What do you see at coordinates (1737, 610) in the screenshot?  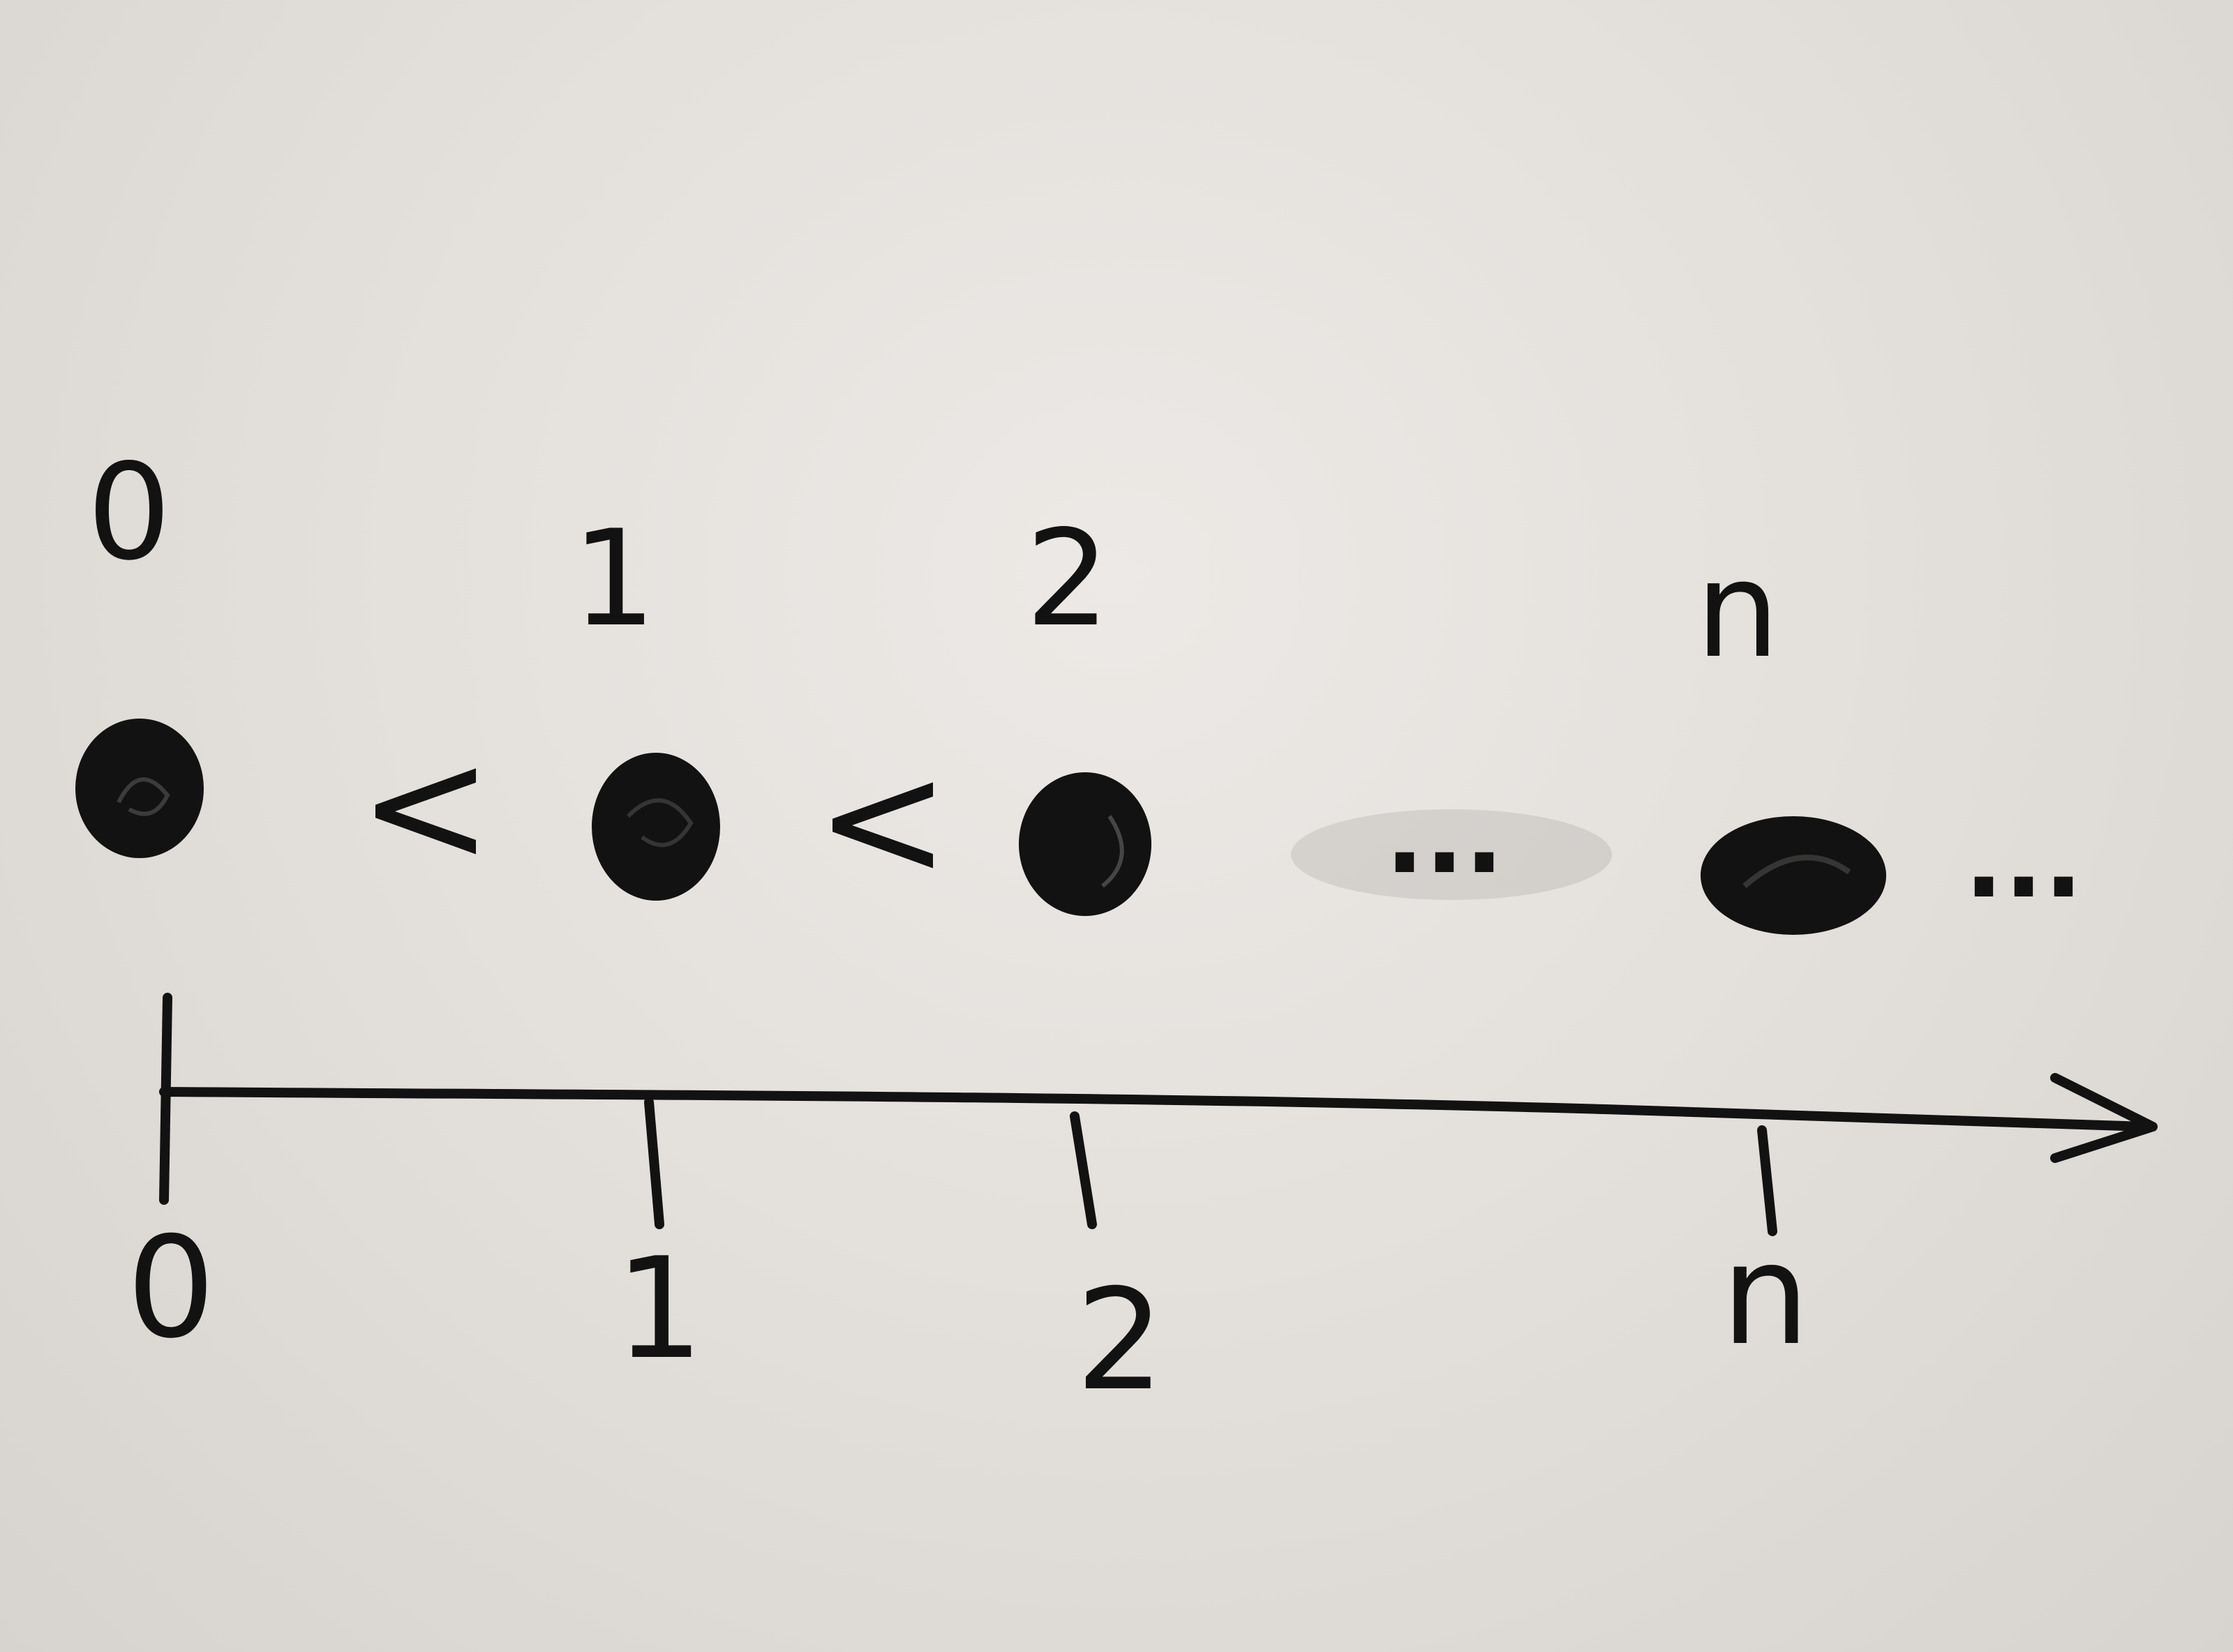 I see `top-label-n: n` at bounding box center [1737, 610].